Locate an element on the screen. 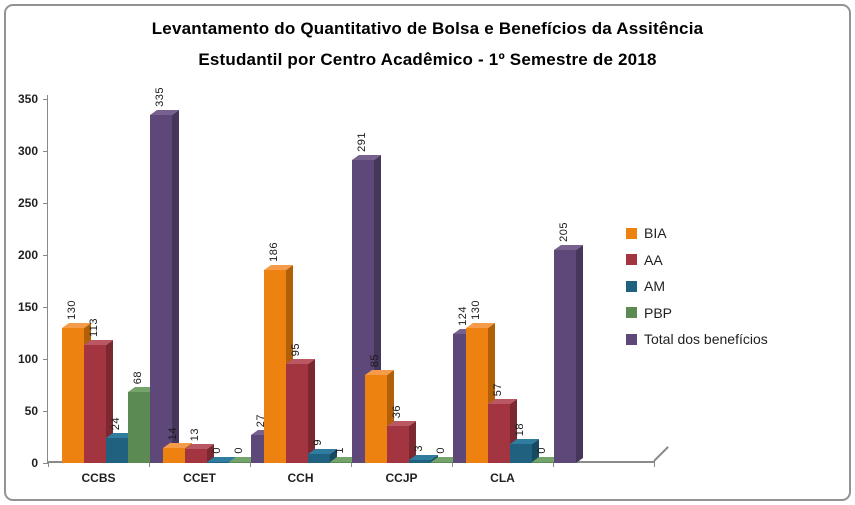 The image size is (855, 505). x-axis-category-label: CCBS is located at coordinates (98, 478).